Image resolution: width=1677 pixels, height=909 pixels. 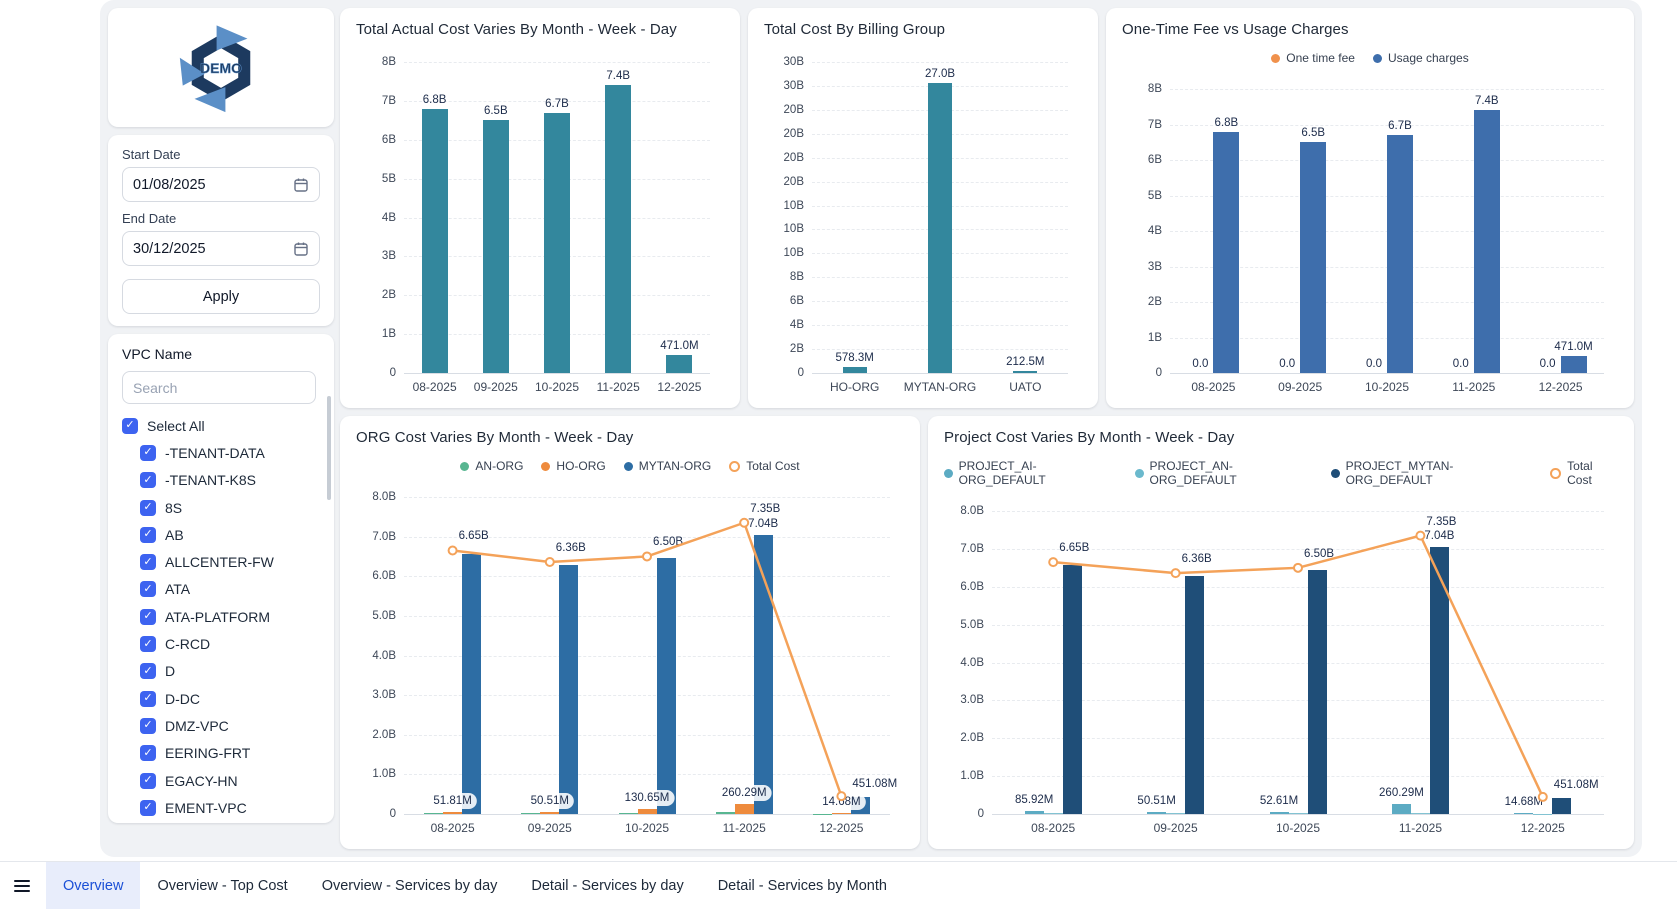 I want to click on bar-project-ai-org-default: 14.68M, so click(x=1524, y=662).